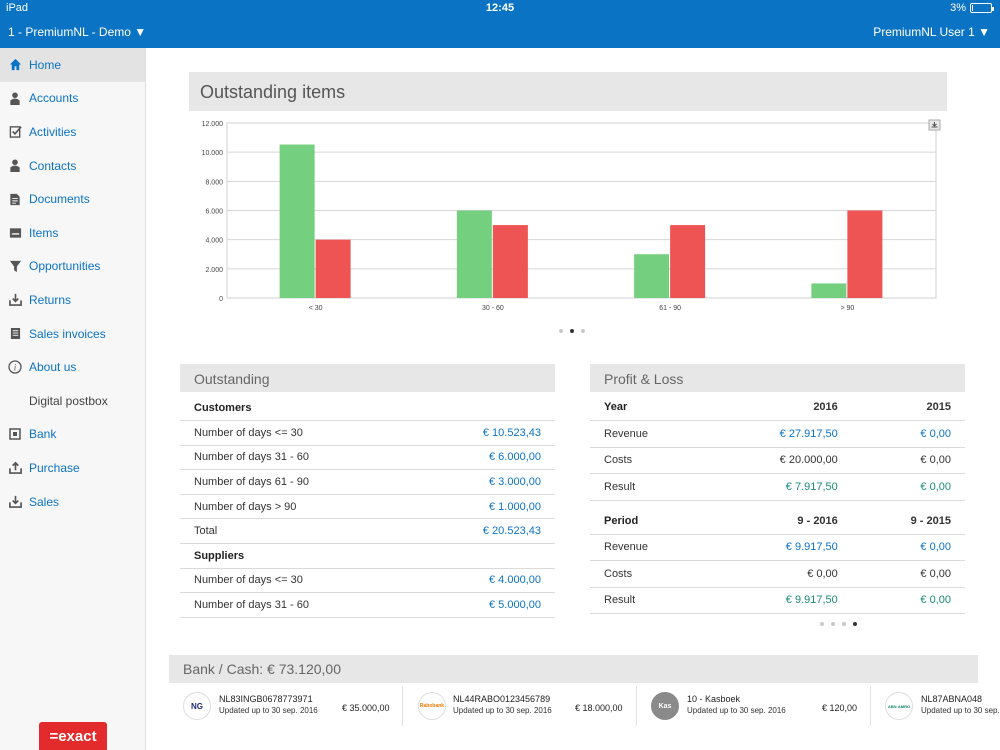 The image size is (1000, 750). I want to click on table-row: Number of days <= 30 € 4.000,00, so click(367, 581).